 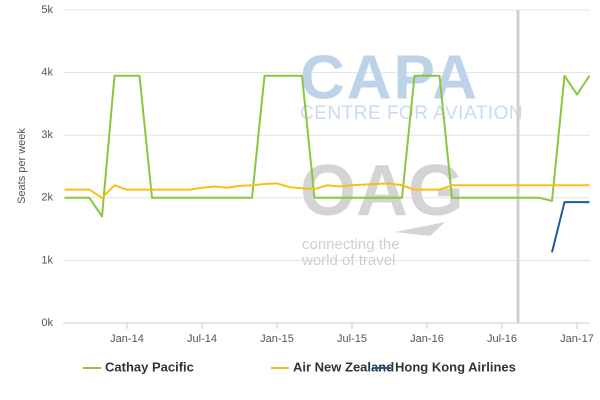 What do you see at coordinates (47, 10) in the screenshot?
I see `y-tick-label: 5k` at bounding box center [47, 10].